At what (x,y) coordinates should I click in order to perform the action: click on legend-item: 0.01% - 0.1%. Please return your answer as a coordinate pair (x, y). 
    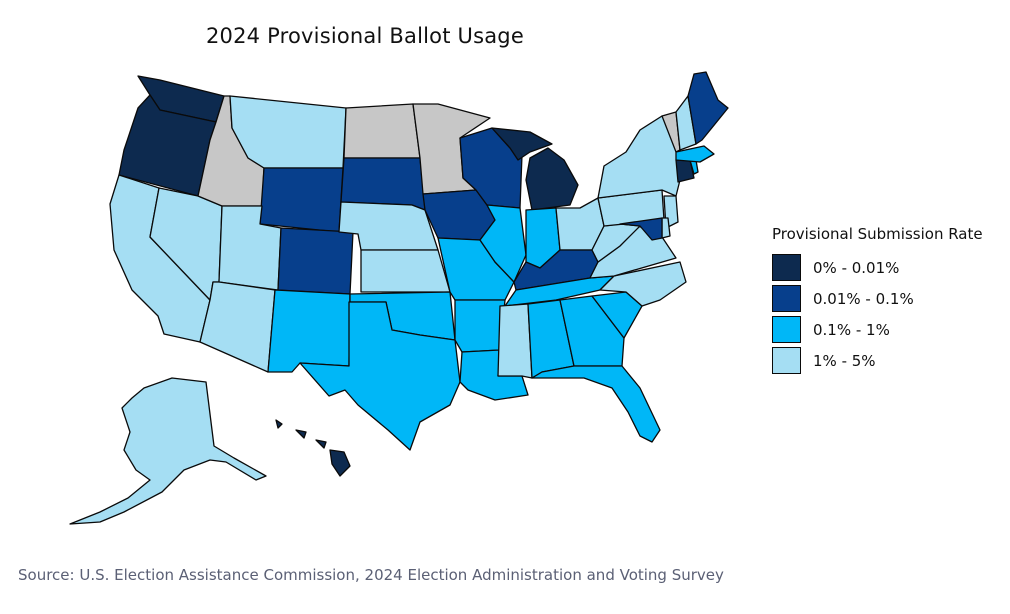
    Looking at the image, I should click on (877, 298).